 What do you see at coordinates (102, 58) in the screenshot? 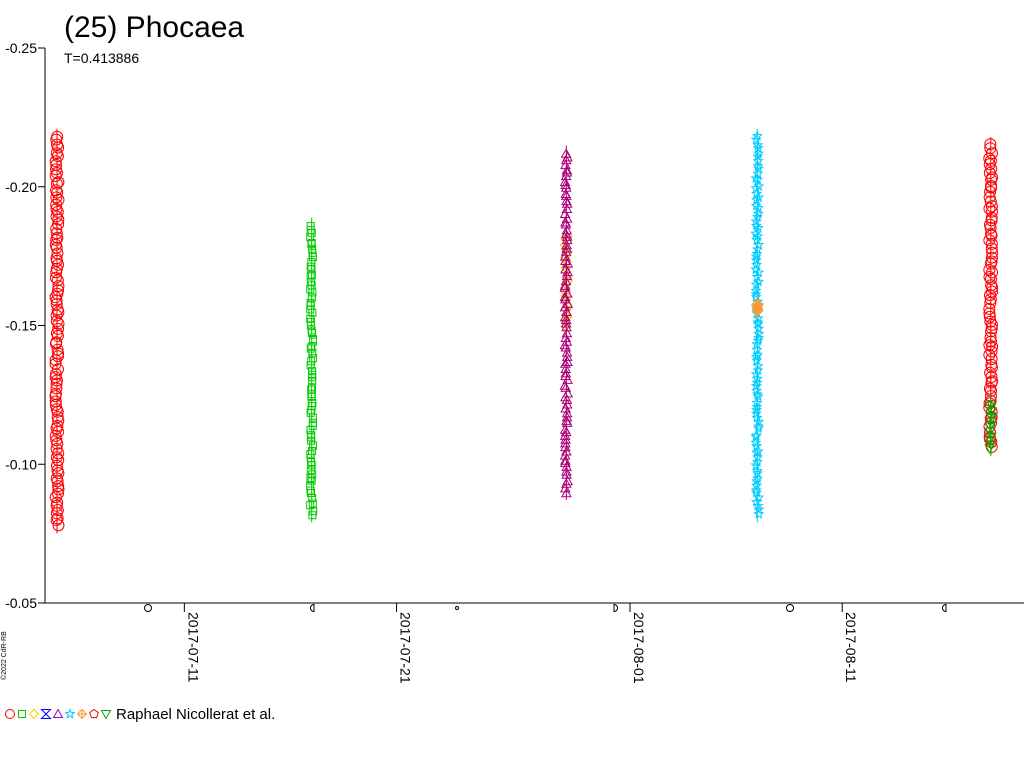
I see `chart-subtitle: T=0.413886` at bounding box center [102, 58].